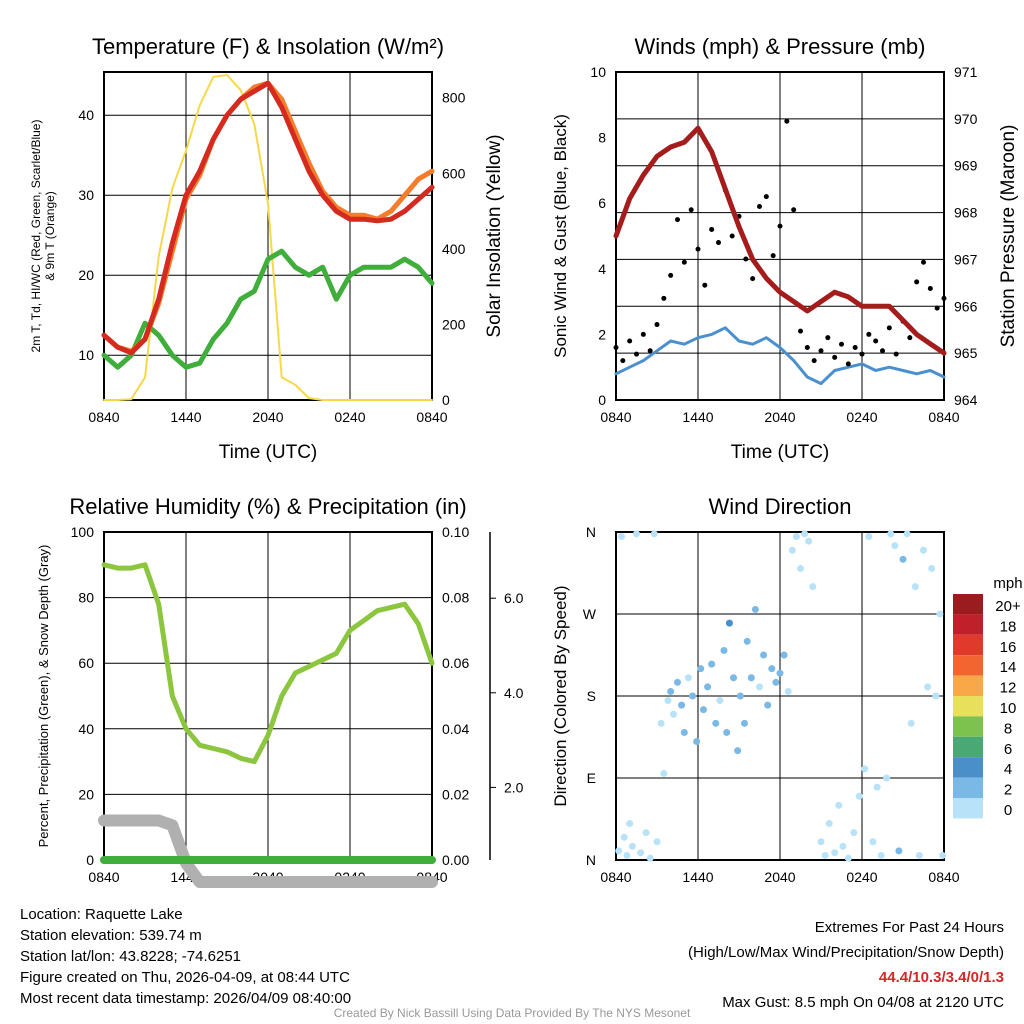 This screenshot has height=1024, width=1024. What do you see at coordinates (909, 927) in the screenshot?
I see `extremes-title: Extremes For Past 24 Hours` at bounding box center [909, 927].